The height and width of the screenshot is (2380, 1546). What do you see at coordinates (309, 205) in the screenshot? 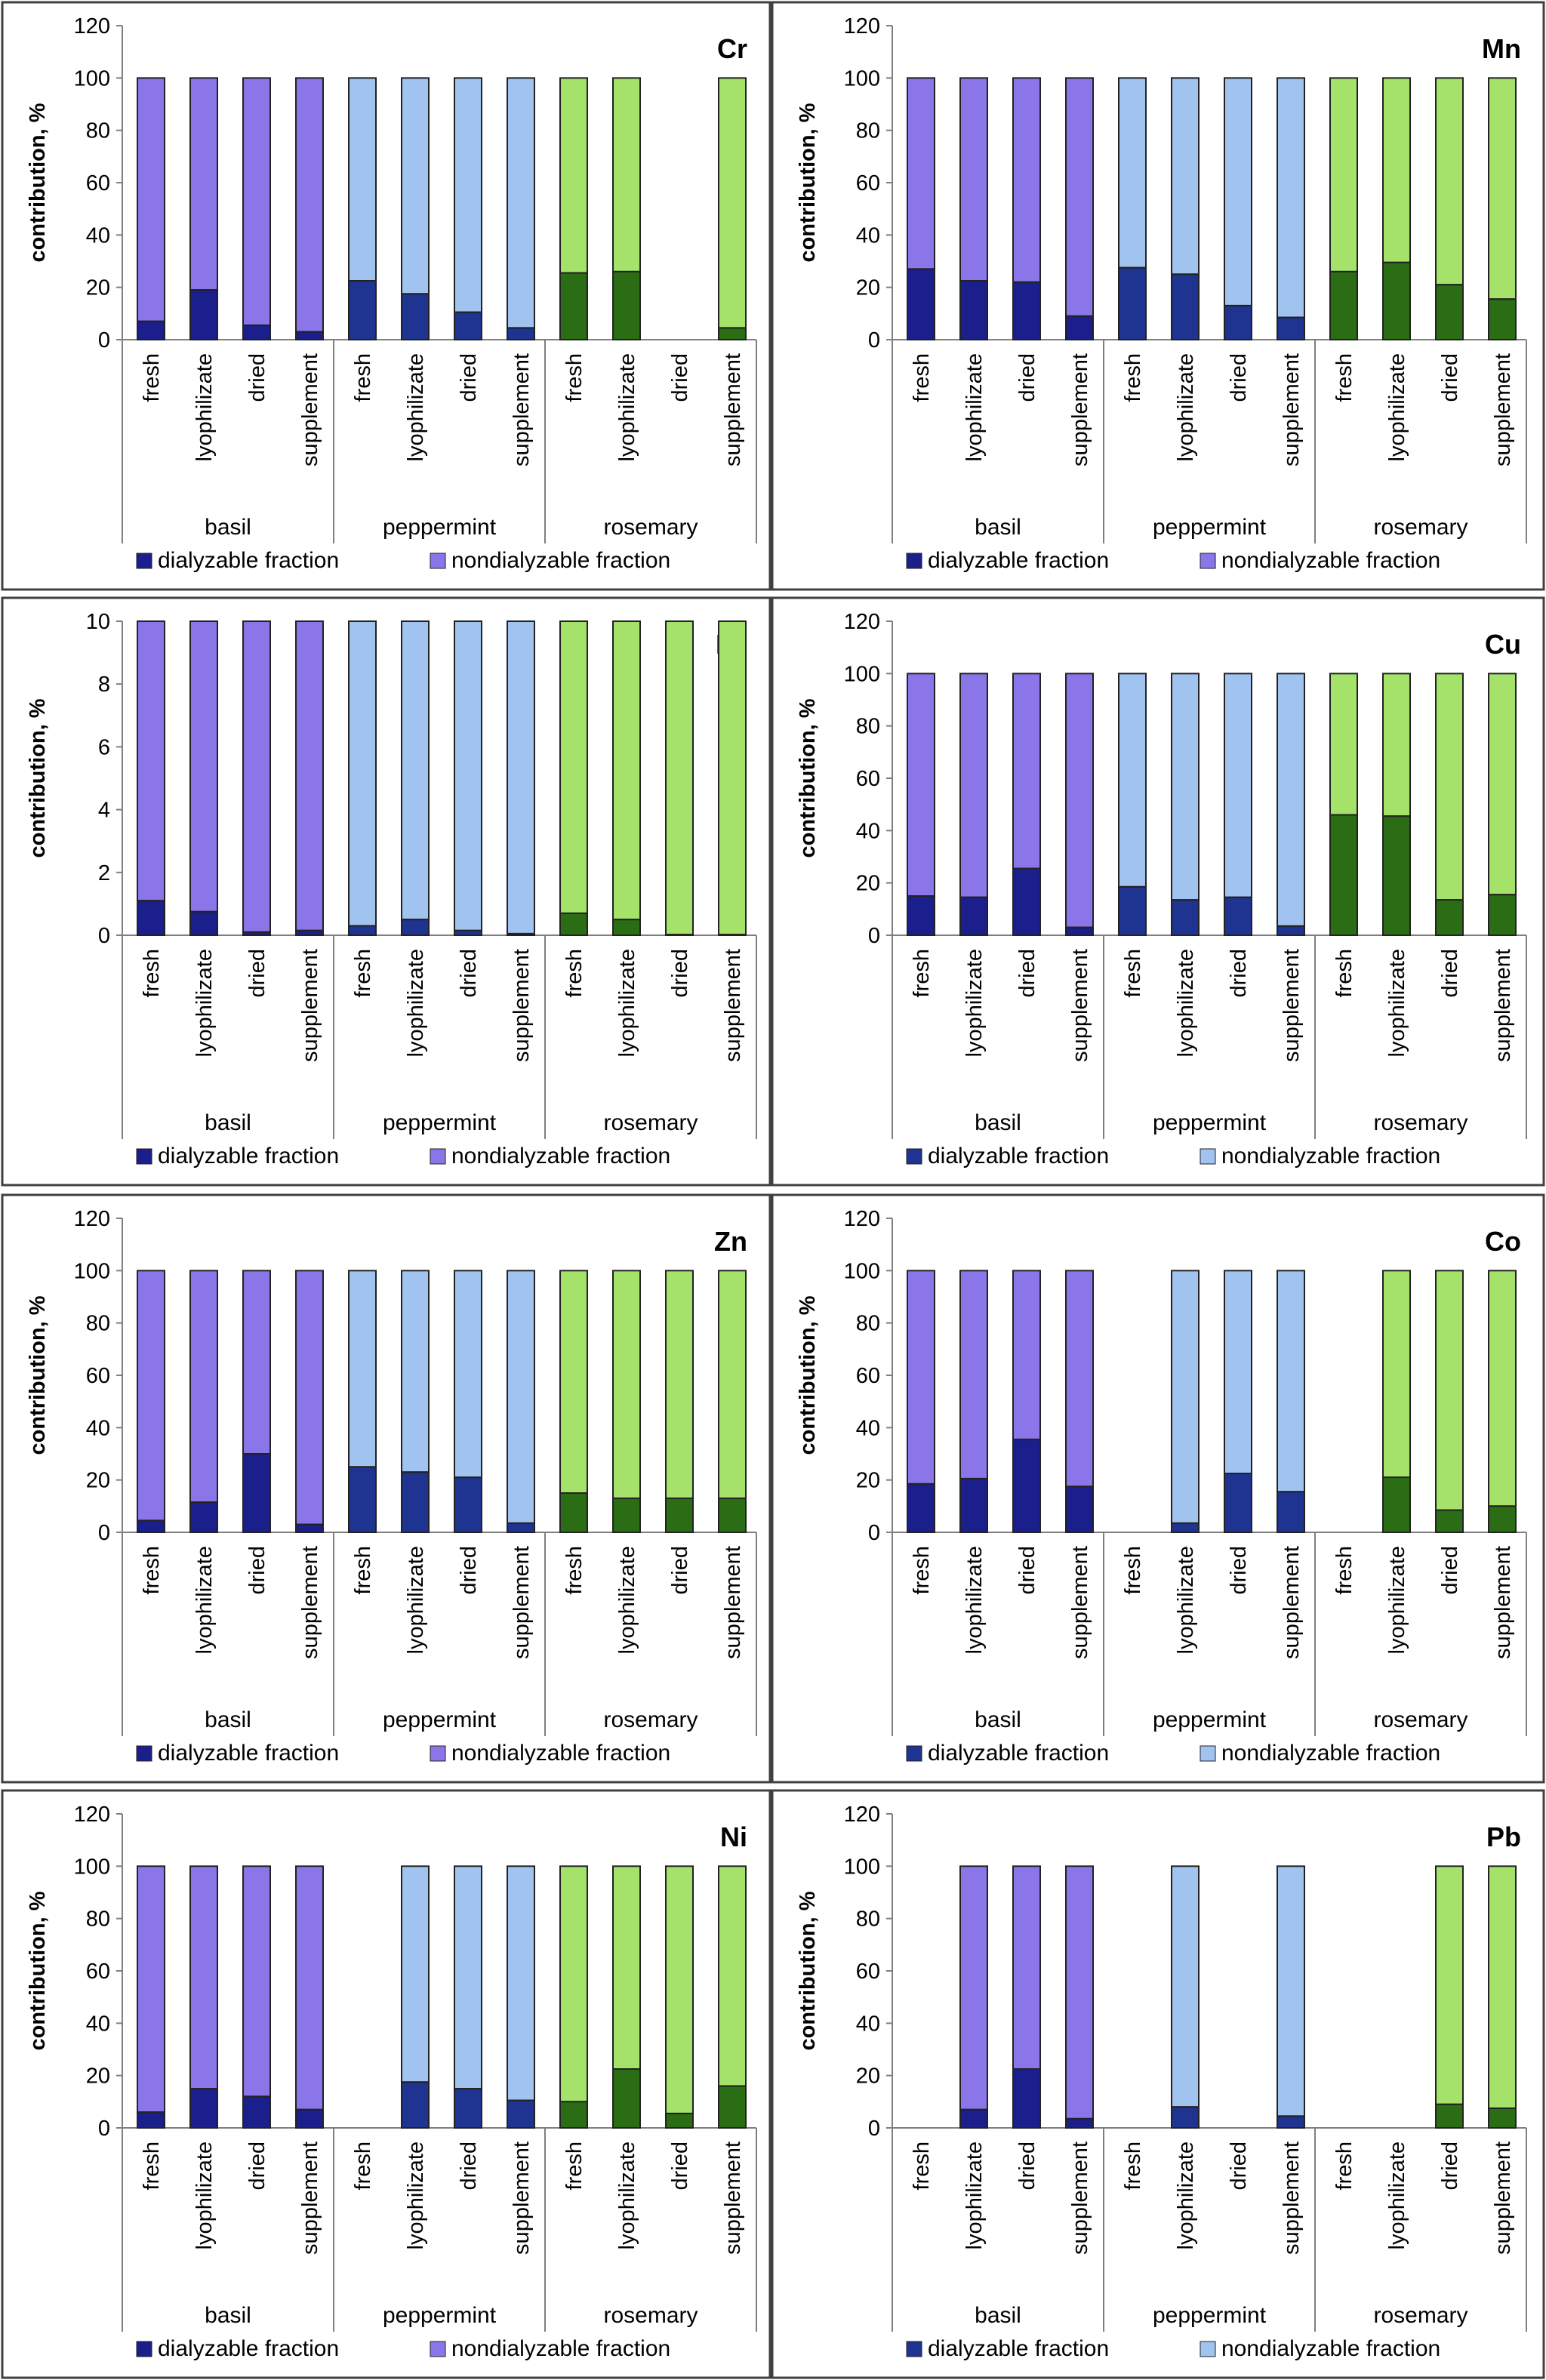
I see `bar-nondialyzable-basil-supplement` at bounding box center [309, 205].